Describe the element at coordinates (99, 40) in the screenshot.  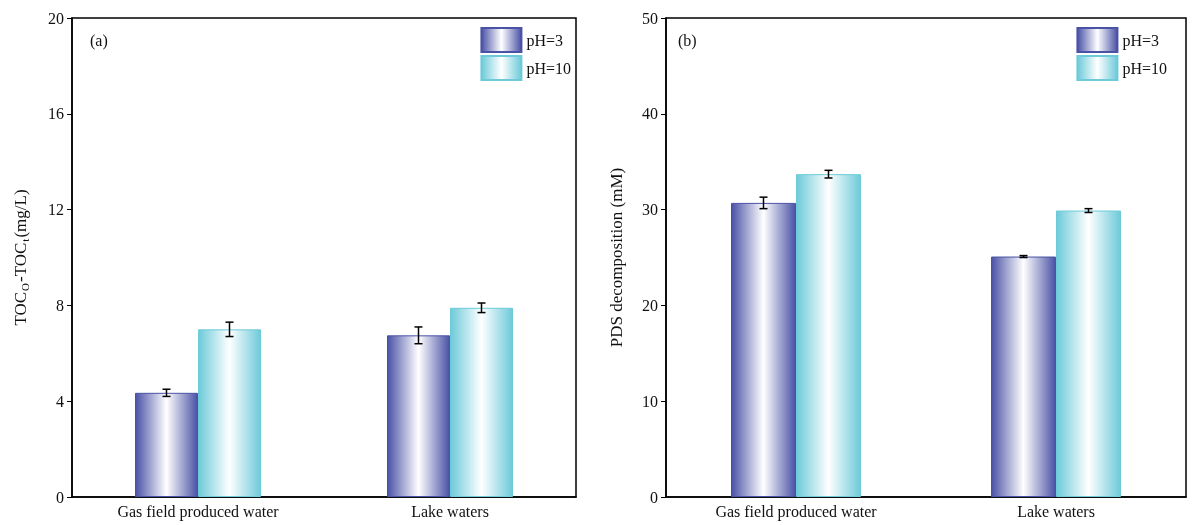
I see `annotation: (a)` at that location.